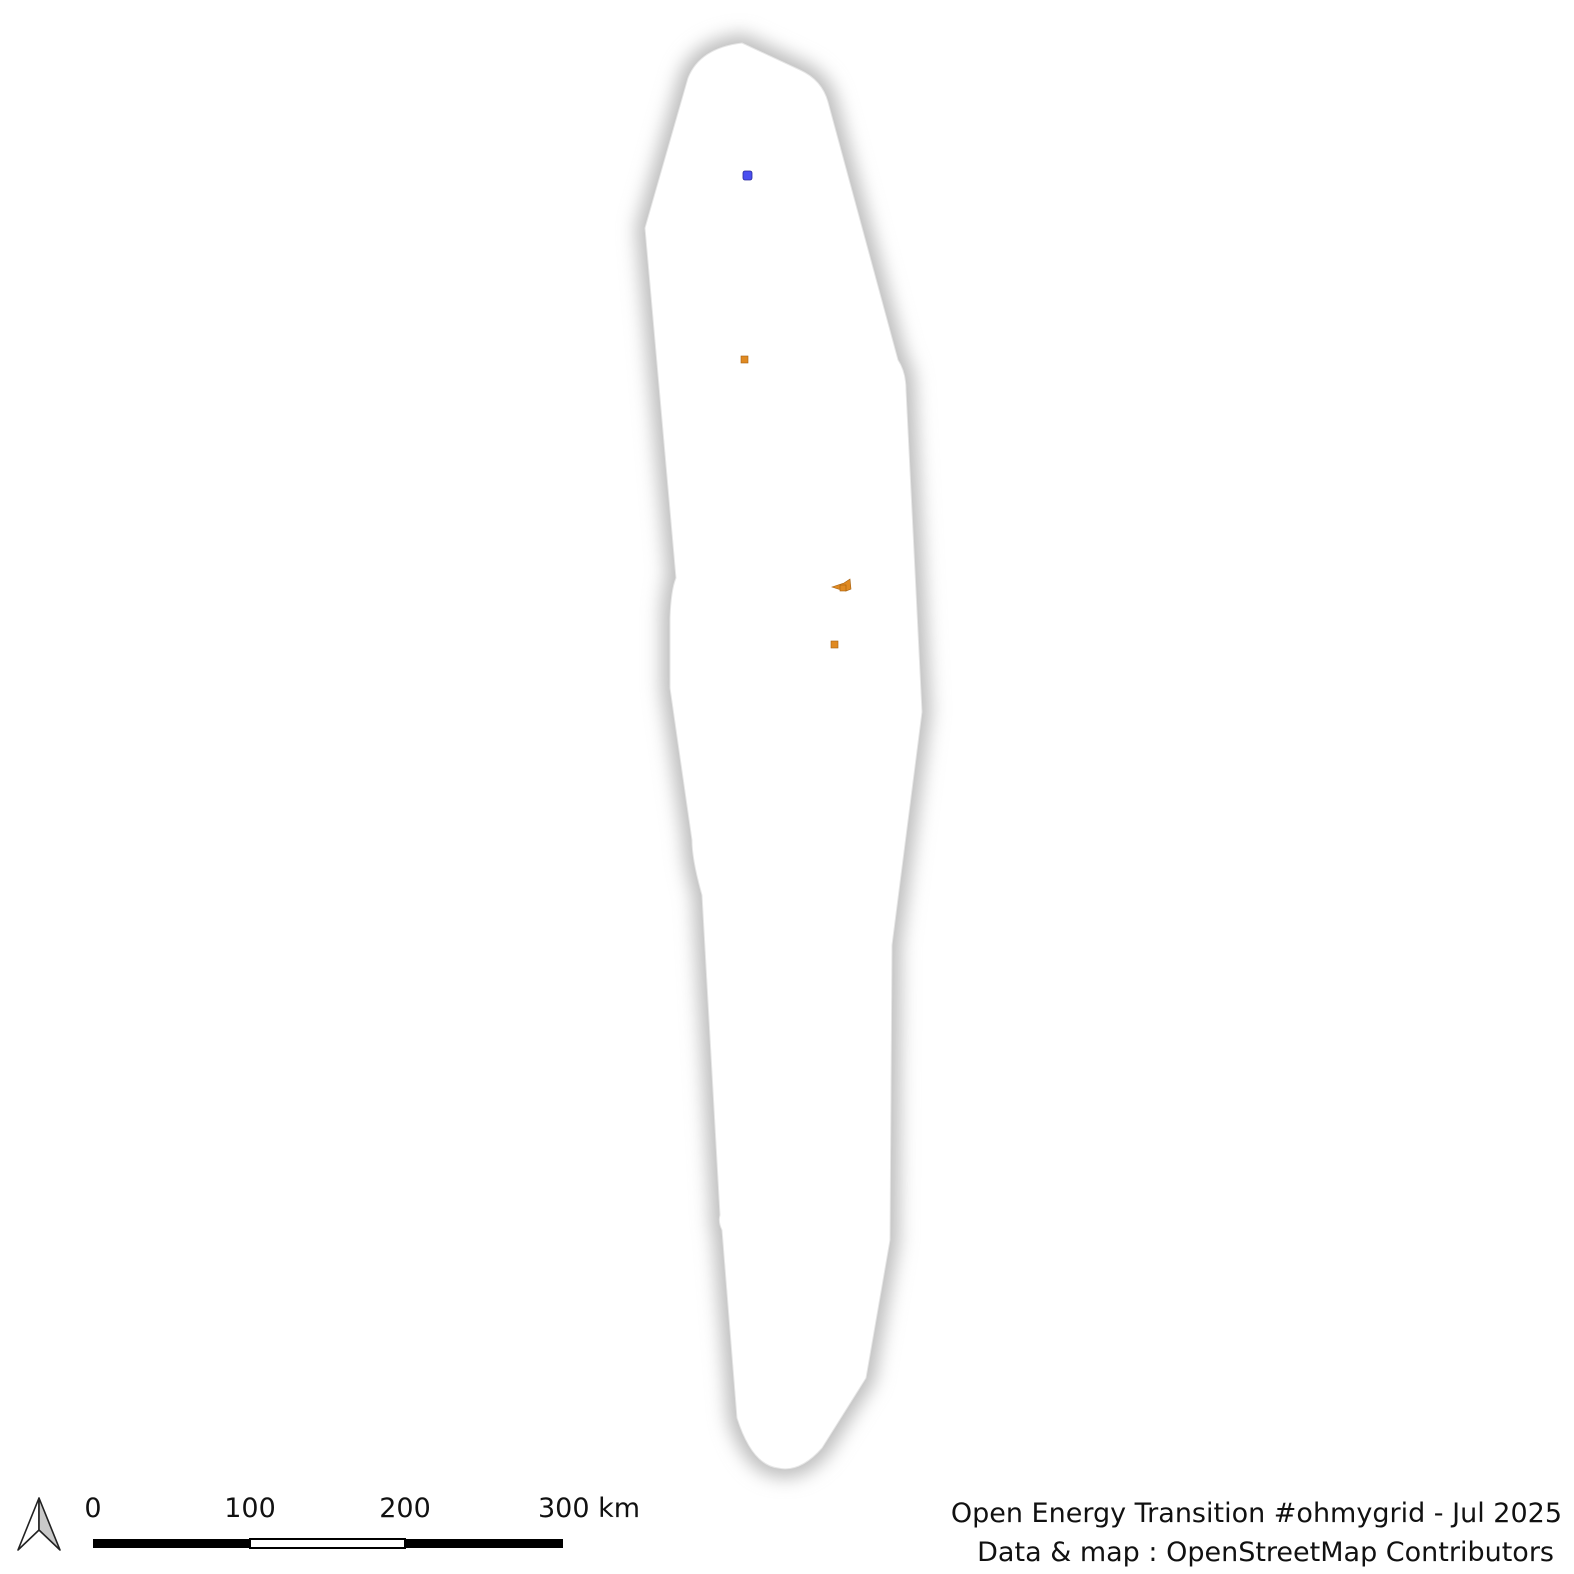  Describe the element at coordinates (92, 1508) in the screenshot. I see `scale-label-0: 0` at that location.